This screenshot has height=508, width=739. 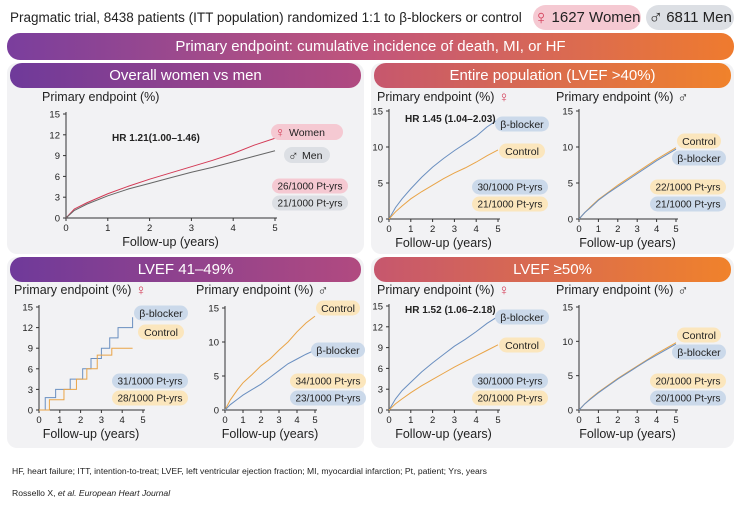 What do you see at coordinates (156, 138) in the screenshot?
I see `overall-hazard-ratio: HR 1.21(1.00–1.46)` at bounding box center [156, 138].